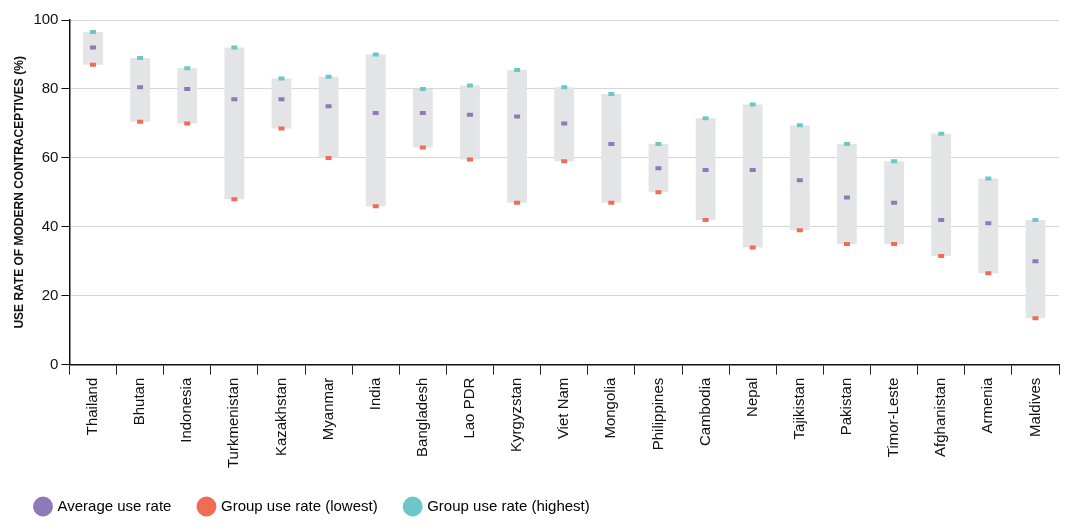  I want to click on legend-label: Group use rate (highest), so click(508, 505).